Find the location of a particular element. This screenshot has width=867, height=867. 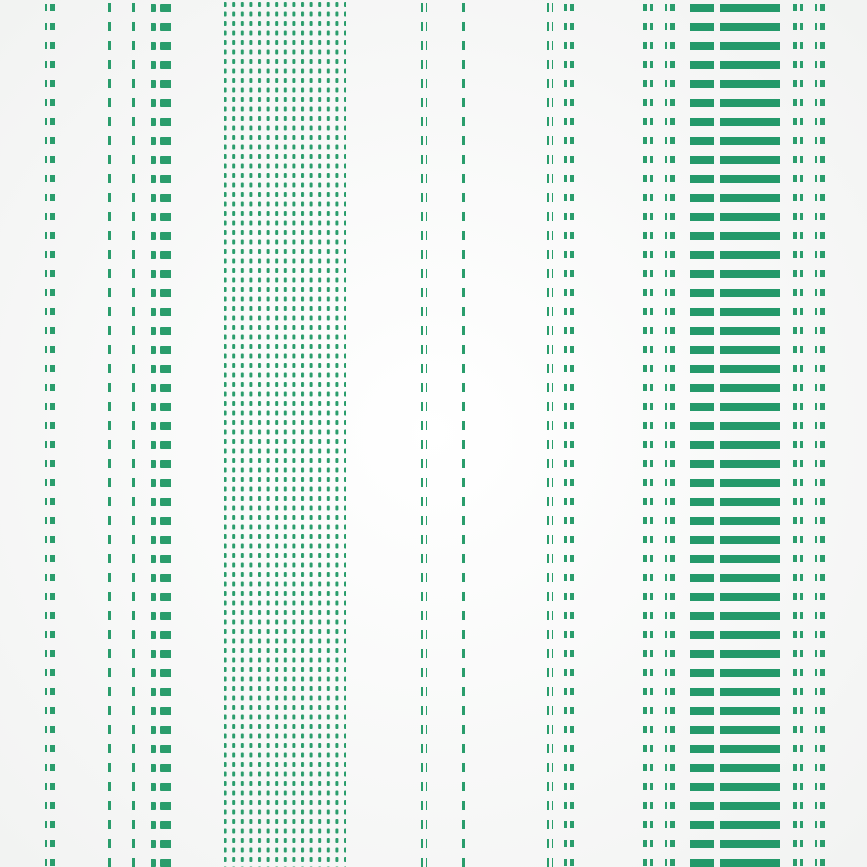

bar-band is located at coordinates (735, 433).